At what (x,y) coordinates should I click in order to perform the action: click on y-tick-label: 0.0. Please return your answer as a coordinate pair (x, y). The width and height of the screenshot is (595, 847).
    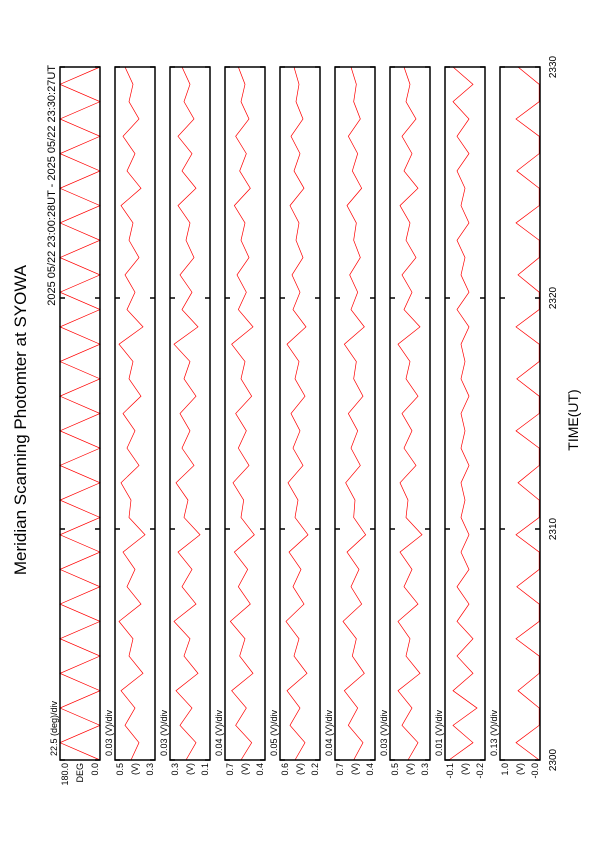
    Looking at the image, I should click on (95, 769).